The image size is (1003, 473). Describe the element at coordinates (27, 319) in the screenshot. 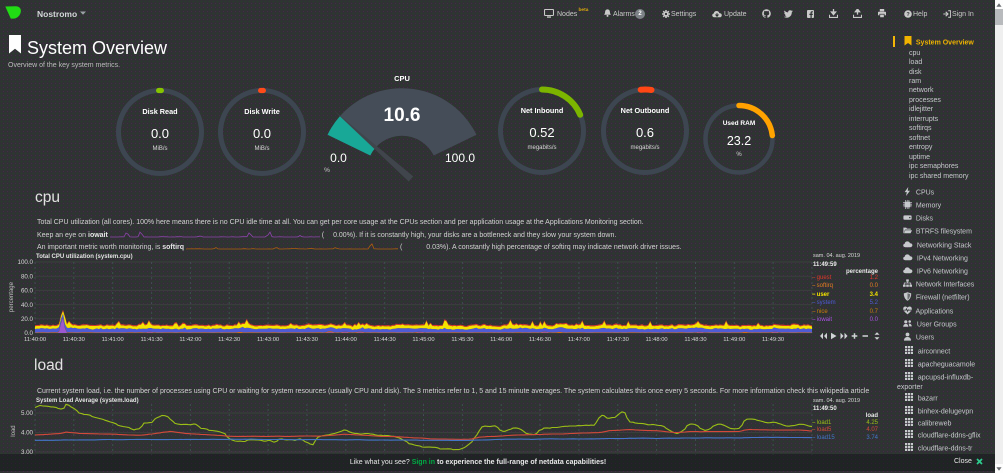

I see `svg-text: 20.0` at that location.